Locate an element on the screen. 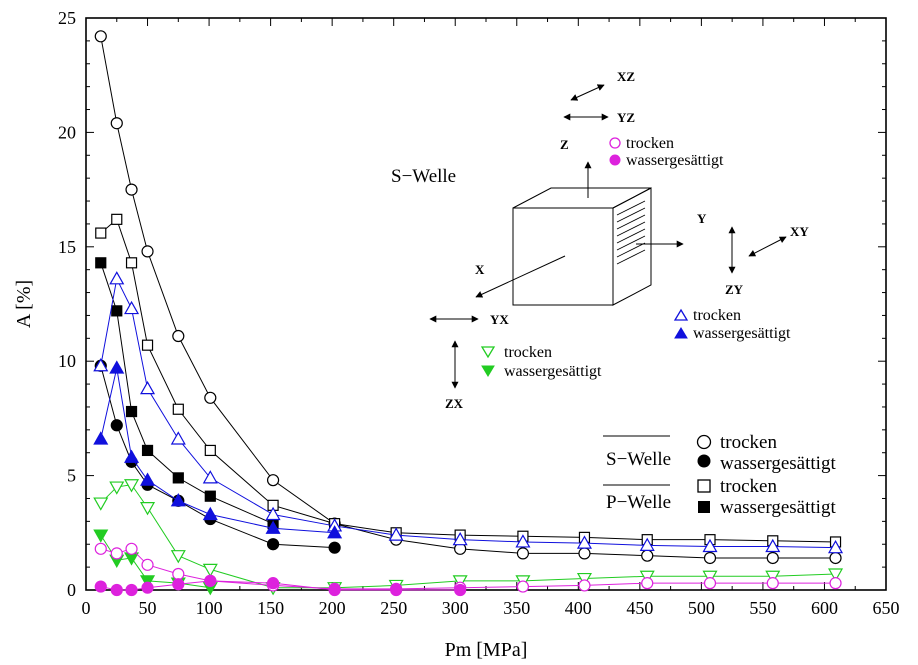 Image resolution: width=918 pixels, height=665 pixels. label-z: Z is located at coordinates (564, 144).